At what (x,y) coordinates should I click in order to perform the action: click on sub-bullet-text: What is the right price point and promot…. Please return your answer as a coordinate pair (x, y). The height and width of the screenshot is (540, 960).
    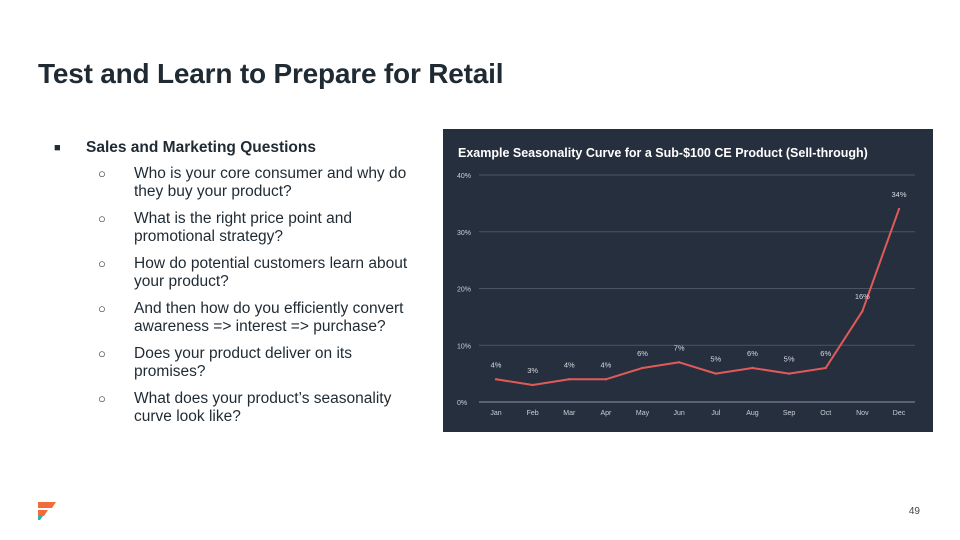
    Looking at the image, I should click on (243, 227).